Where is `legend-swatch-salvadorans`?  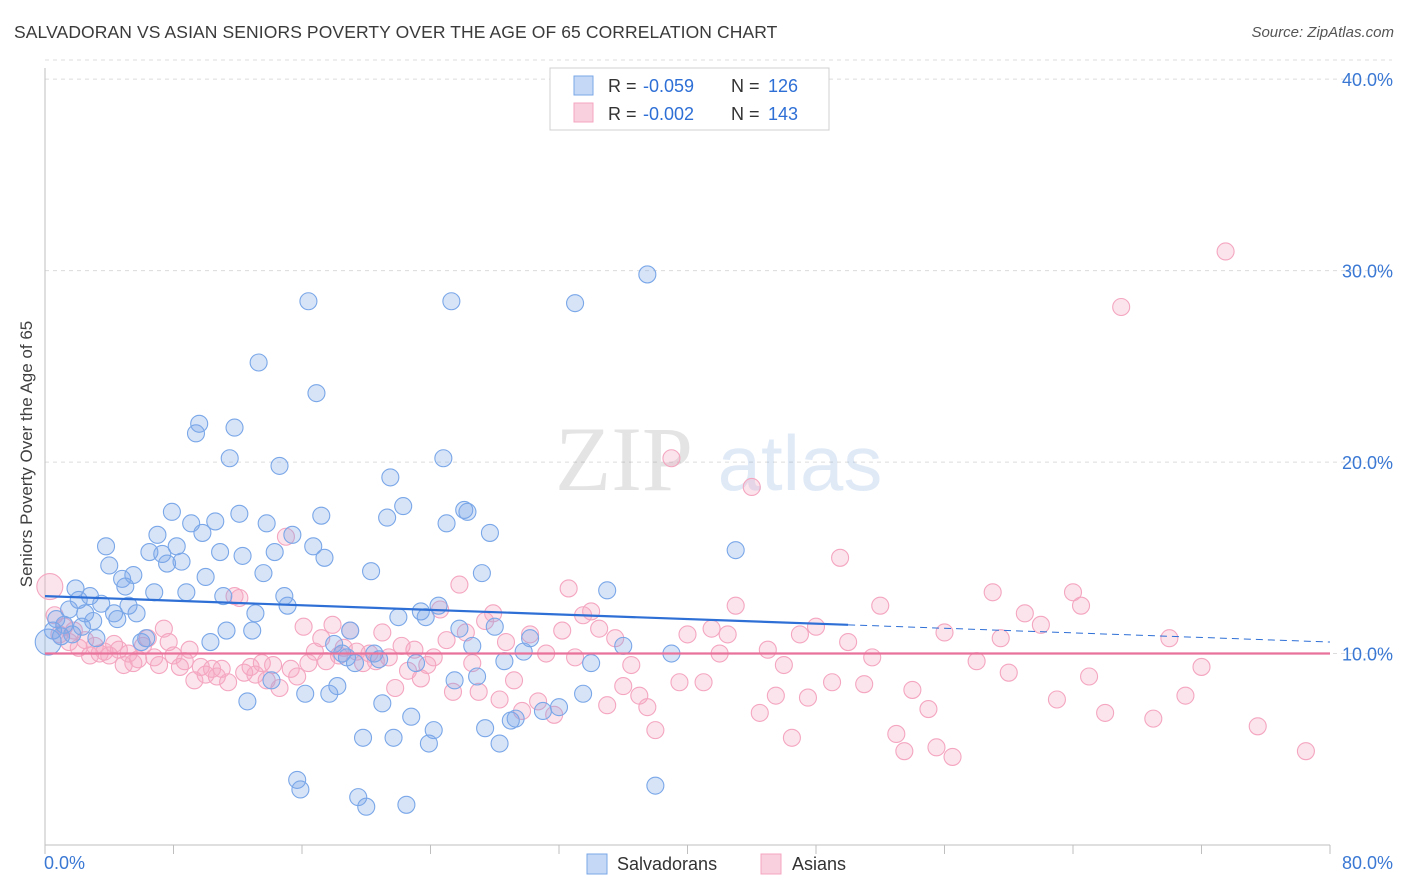 legend-swatch-salvadorans is located at coordinates (583, 85).